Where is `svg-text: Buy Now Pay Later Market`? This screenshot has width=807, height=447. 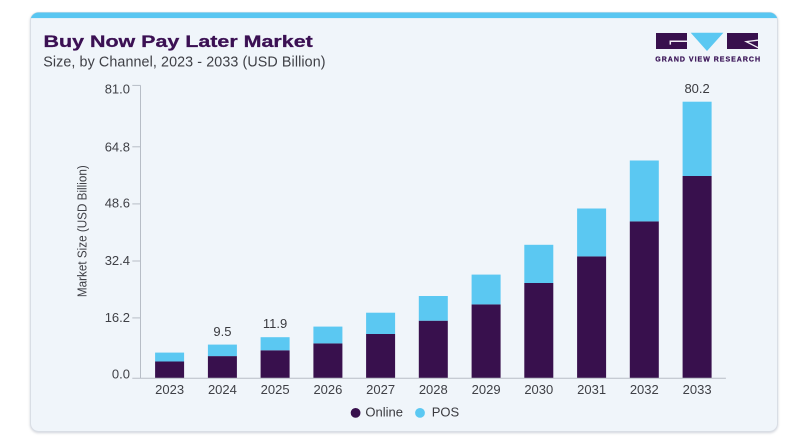
svg-text: Buy Now Pay Later Market is located at coordinates (179, 42).